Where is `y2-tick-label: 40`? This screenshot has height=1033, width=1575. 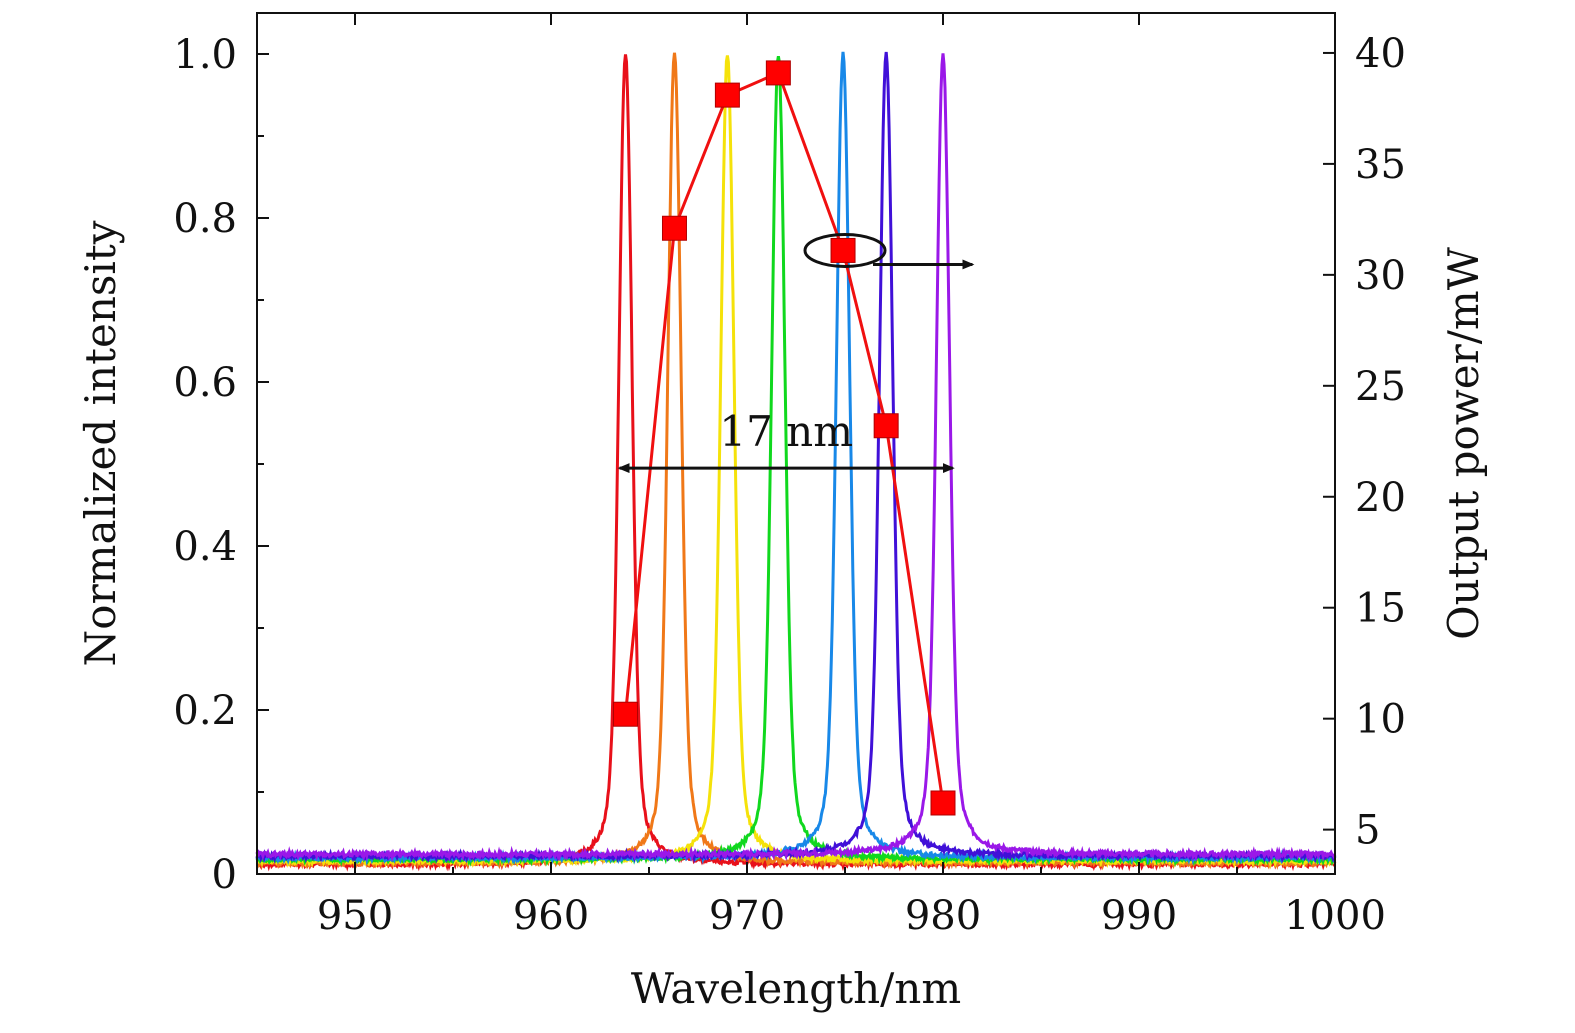
y2-tick-label: 40 is located at coordinates (1380, 54).